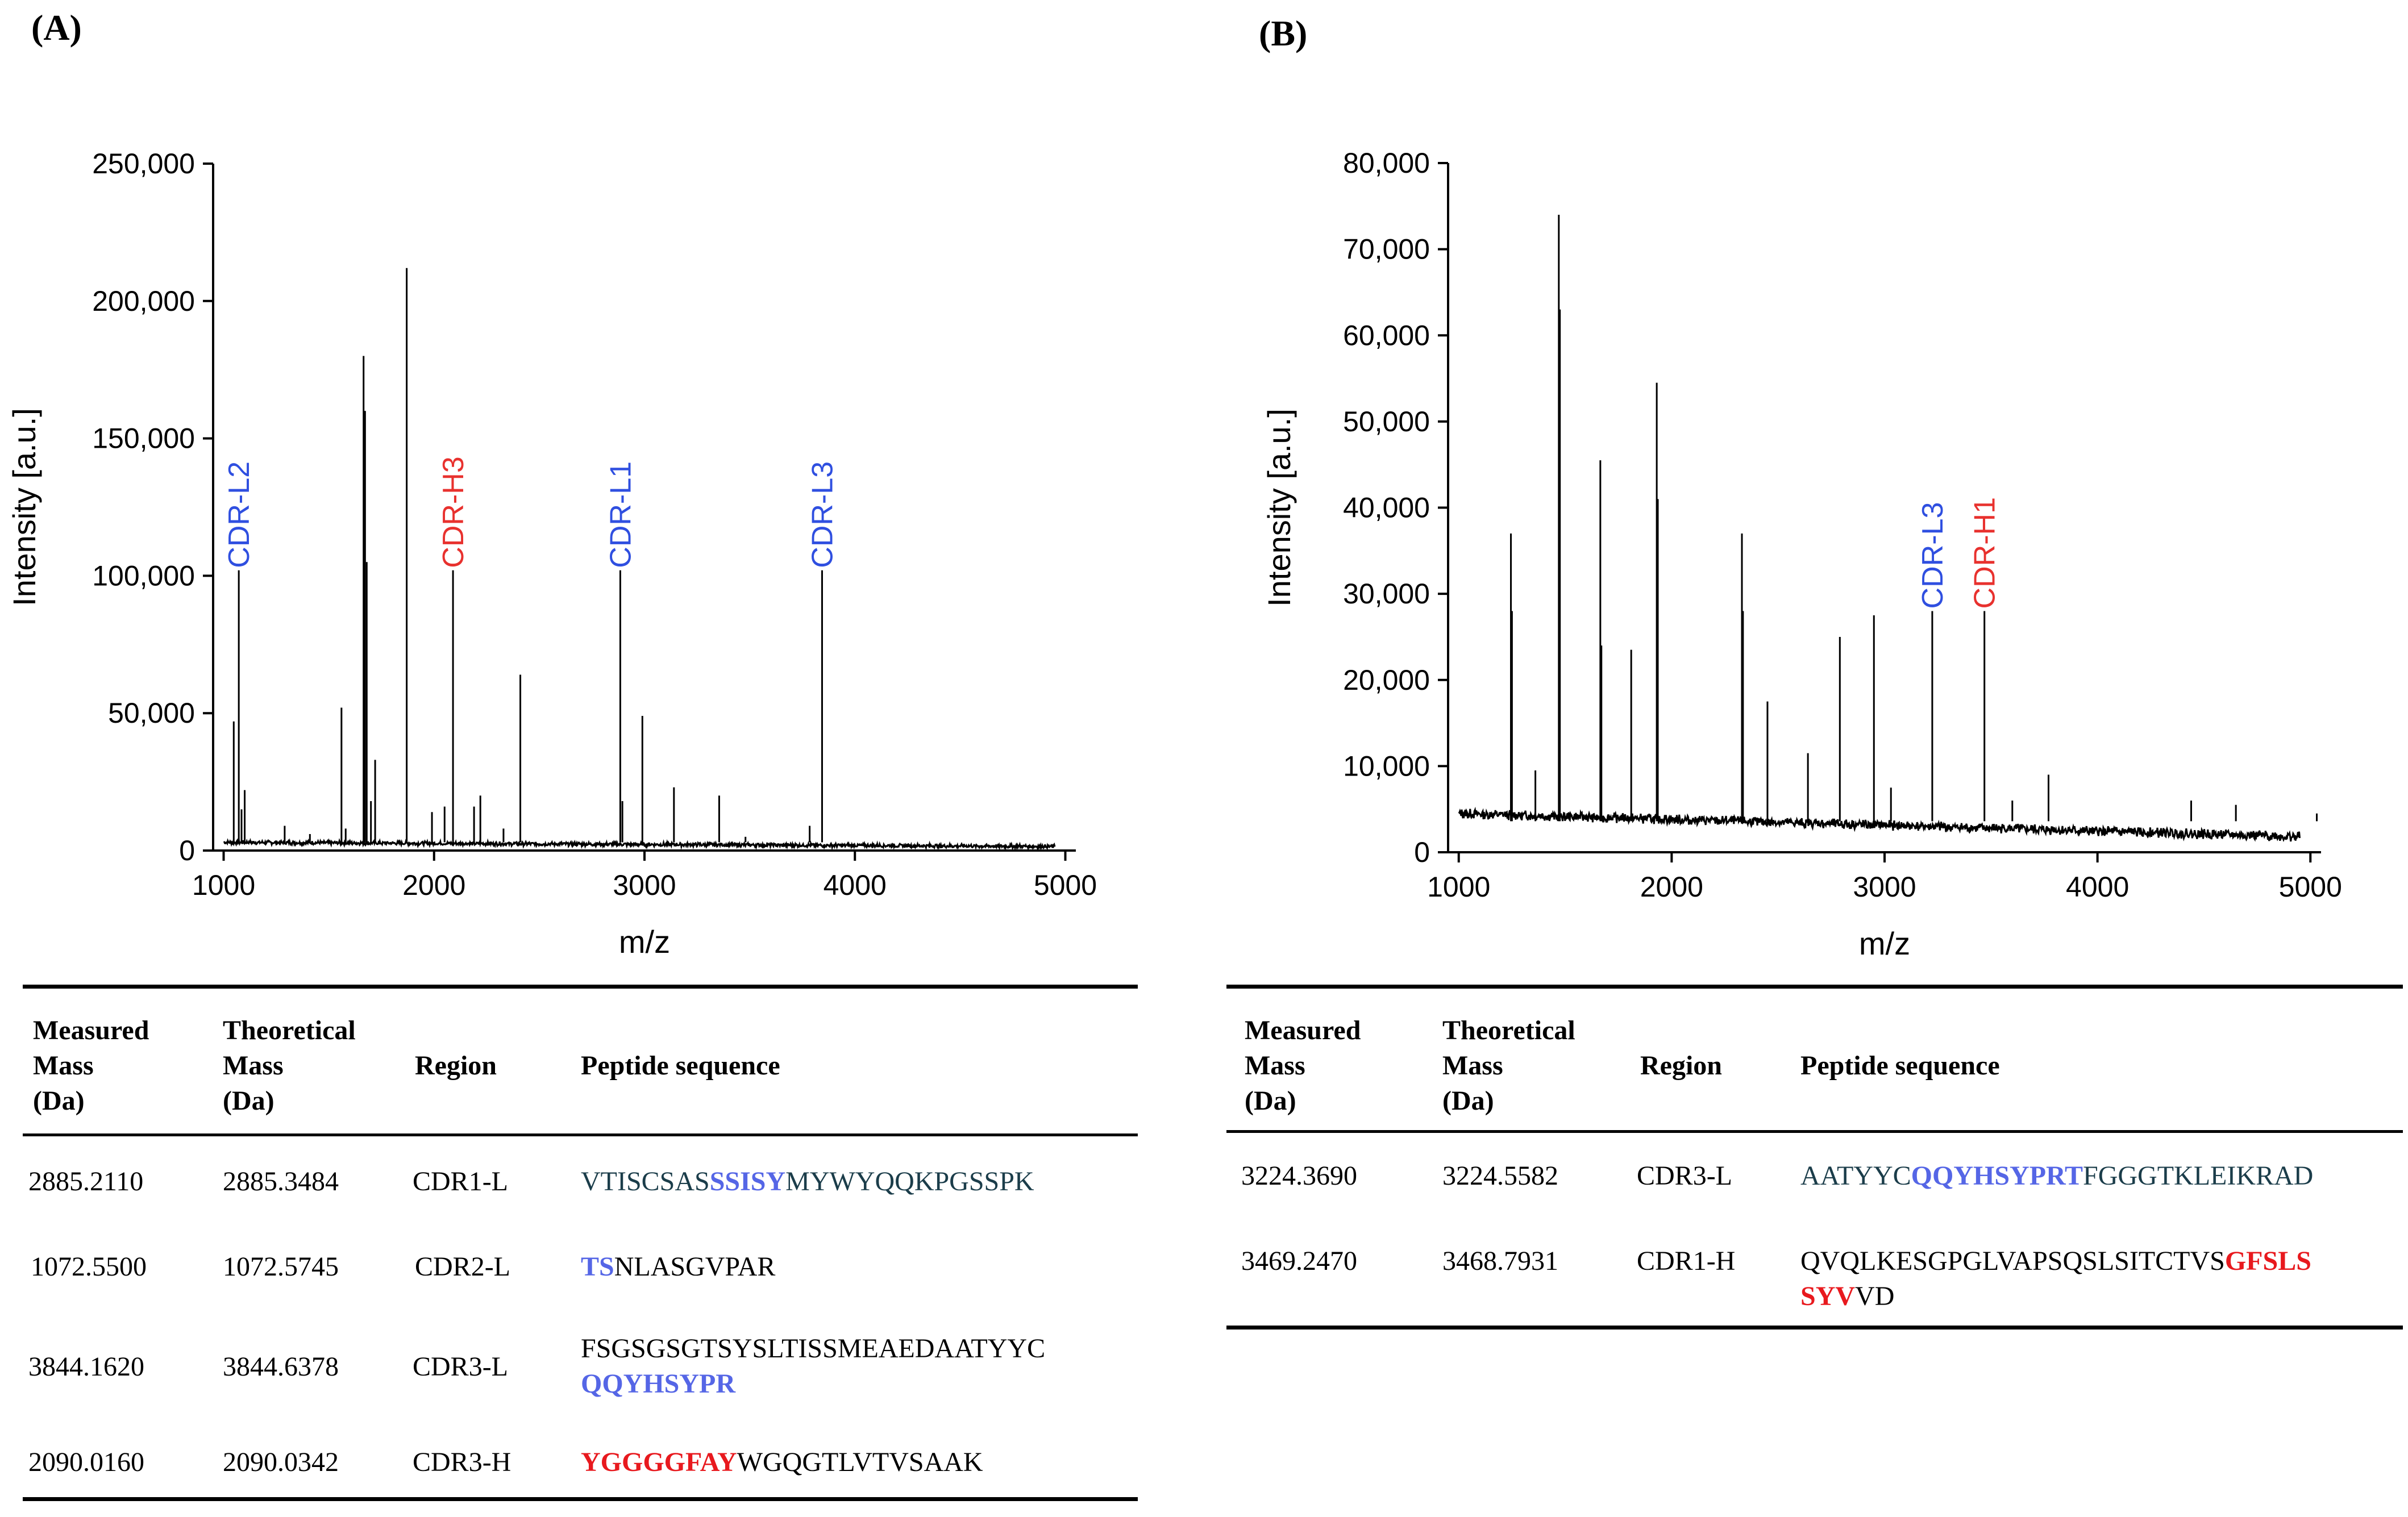 The width and height of the screenshot is (2408, 1517). Describe the element at coordinates (1684, 1176) in the screenshot. I see `row-1-region: CDR3-L` at that location.